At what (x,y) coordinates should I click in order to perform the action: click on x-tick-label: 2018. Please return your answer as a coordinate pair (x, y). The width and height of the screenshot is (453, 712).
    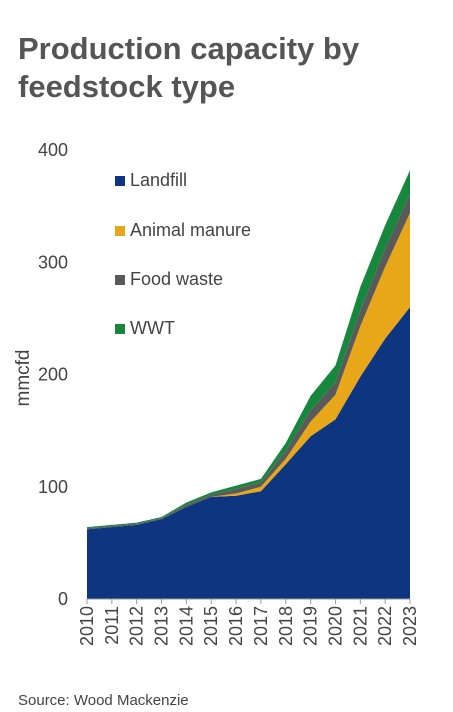
    Looking at the image, I should click on (286, 626).